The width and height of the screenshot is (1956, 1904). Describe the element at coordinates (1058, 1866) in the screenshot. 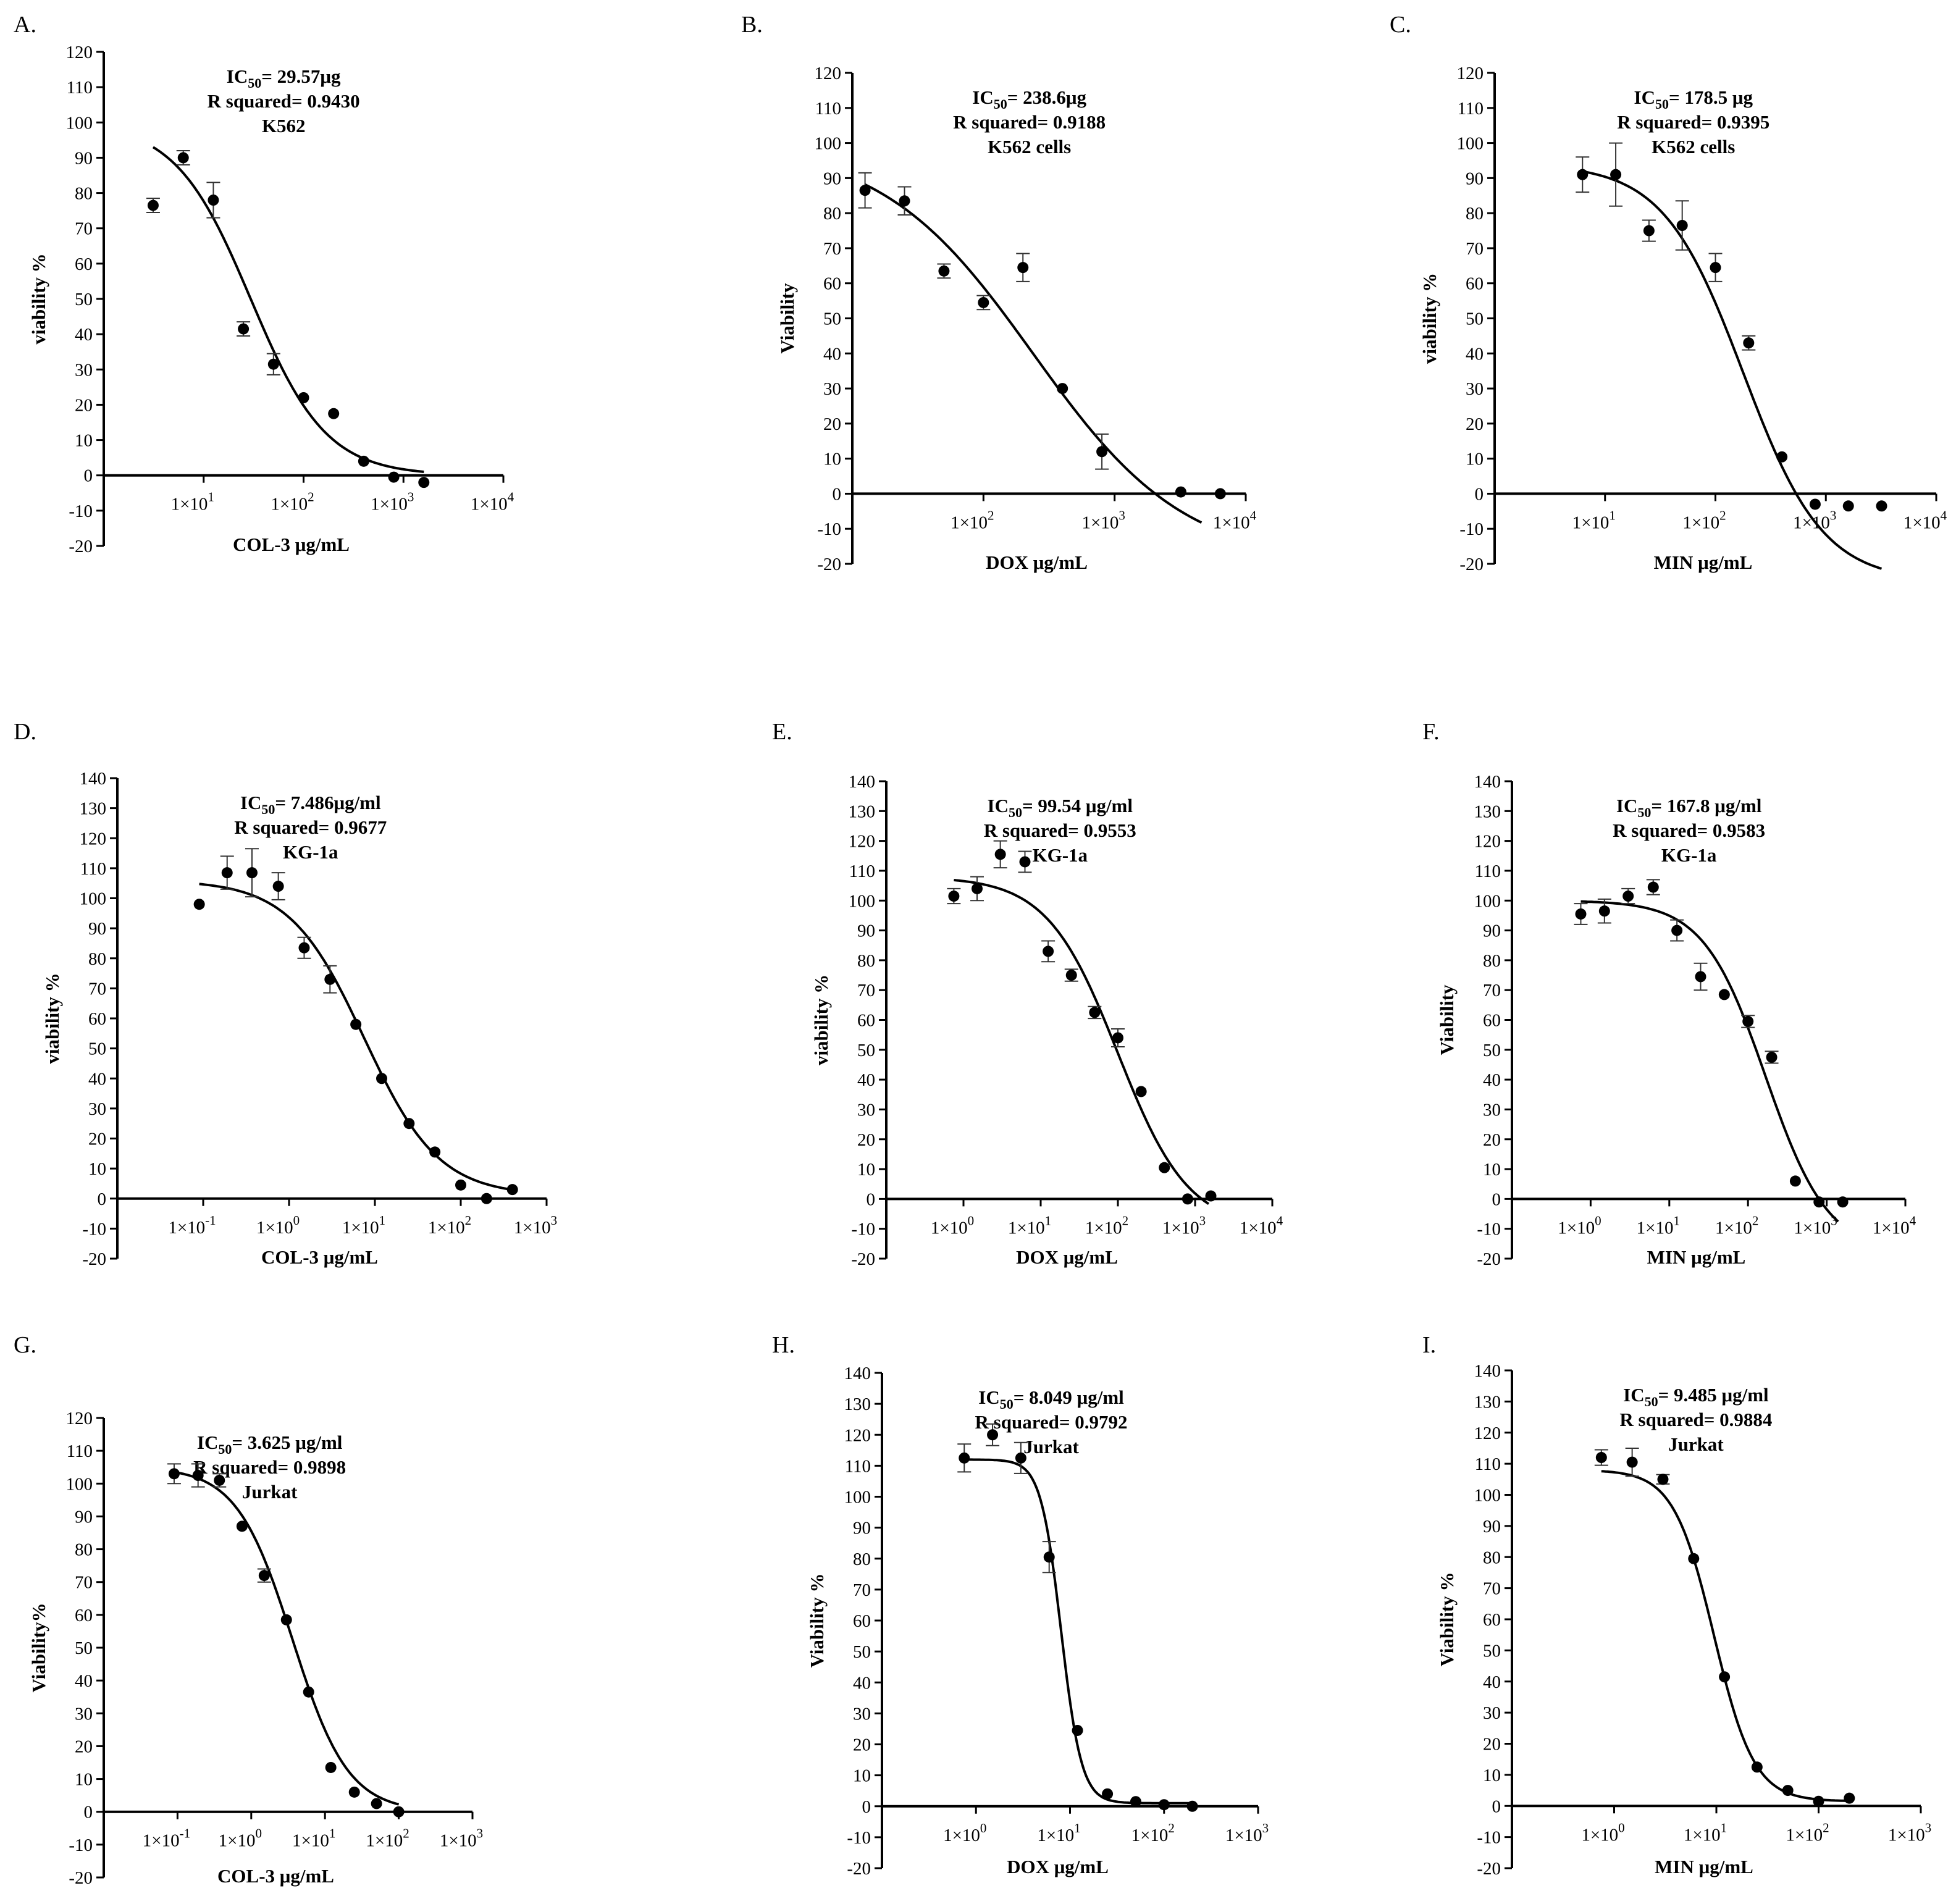

I see `x-axis-title: DOX μg/mL` at that location.